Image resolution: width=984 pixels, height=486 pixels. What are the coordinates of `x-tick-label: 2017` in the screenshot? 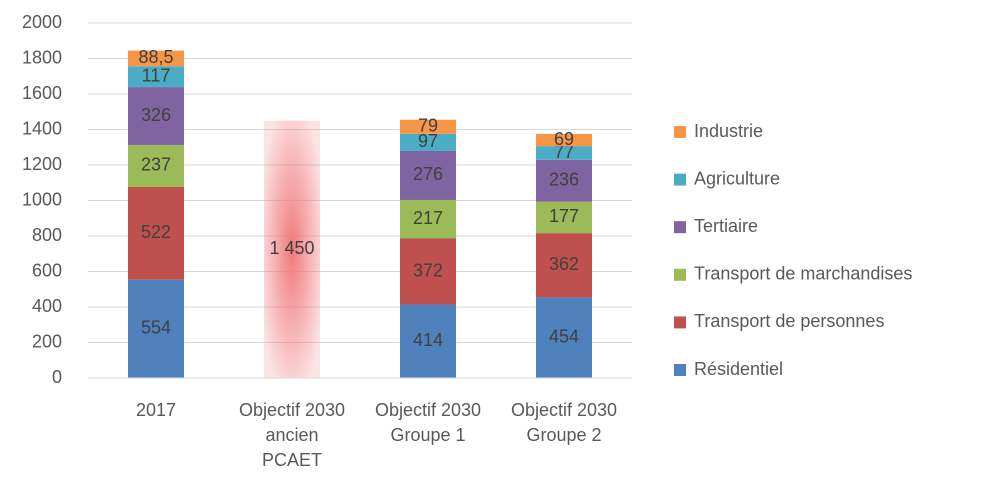 It's located at (156, 410).